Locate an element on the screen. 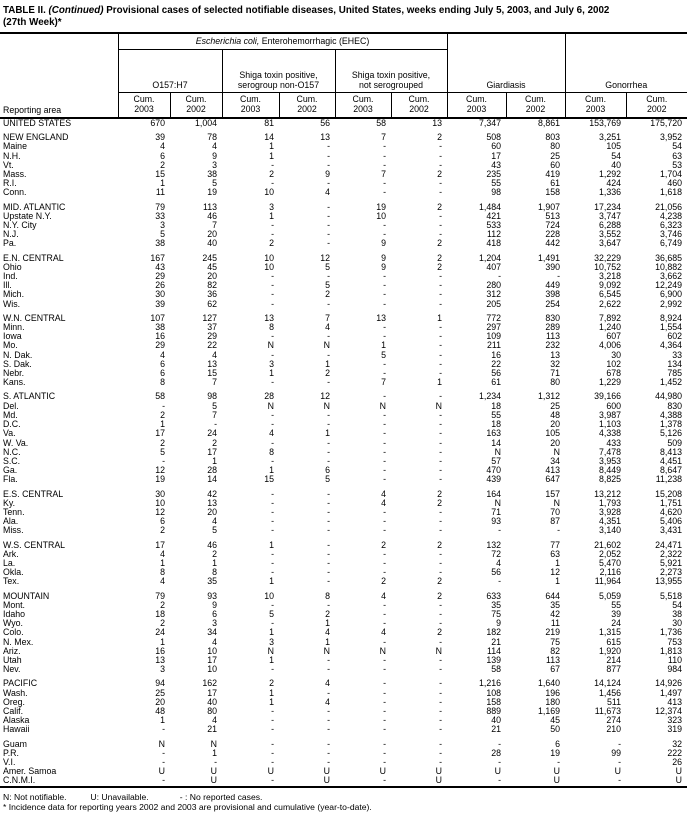 The image size is (687, 813). area-cell: Ga. is located at coordinates (10, 471).